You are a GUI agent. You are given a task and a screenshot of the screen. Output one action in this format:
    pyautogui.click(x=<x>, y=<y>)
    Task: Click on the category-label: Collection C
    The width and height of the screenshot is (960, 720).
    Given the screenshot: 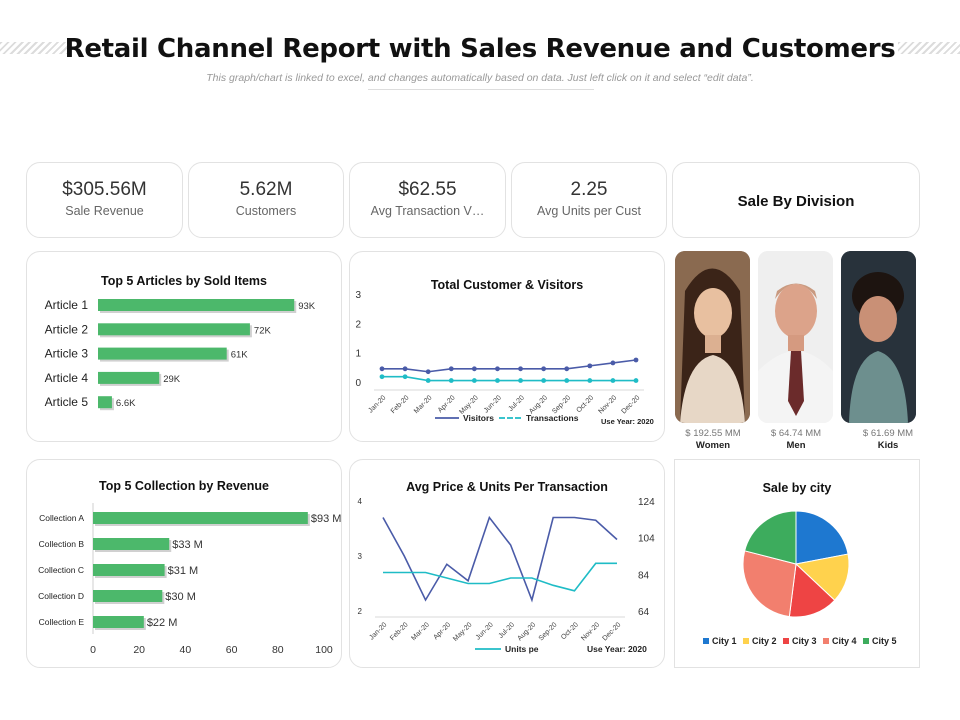 What is the action you would take?
    pyautogui.click(x=61, y=570)
    